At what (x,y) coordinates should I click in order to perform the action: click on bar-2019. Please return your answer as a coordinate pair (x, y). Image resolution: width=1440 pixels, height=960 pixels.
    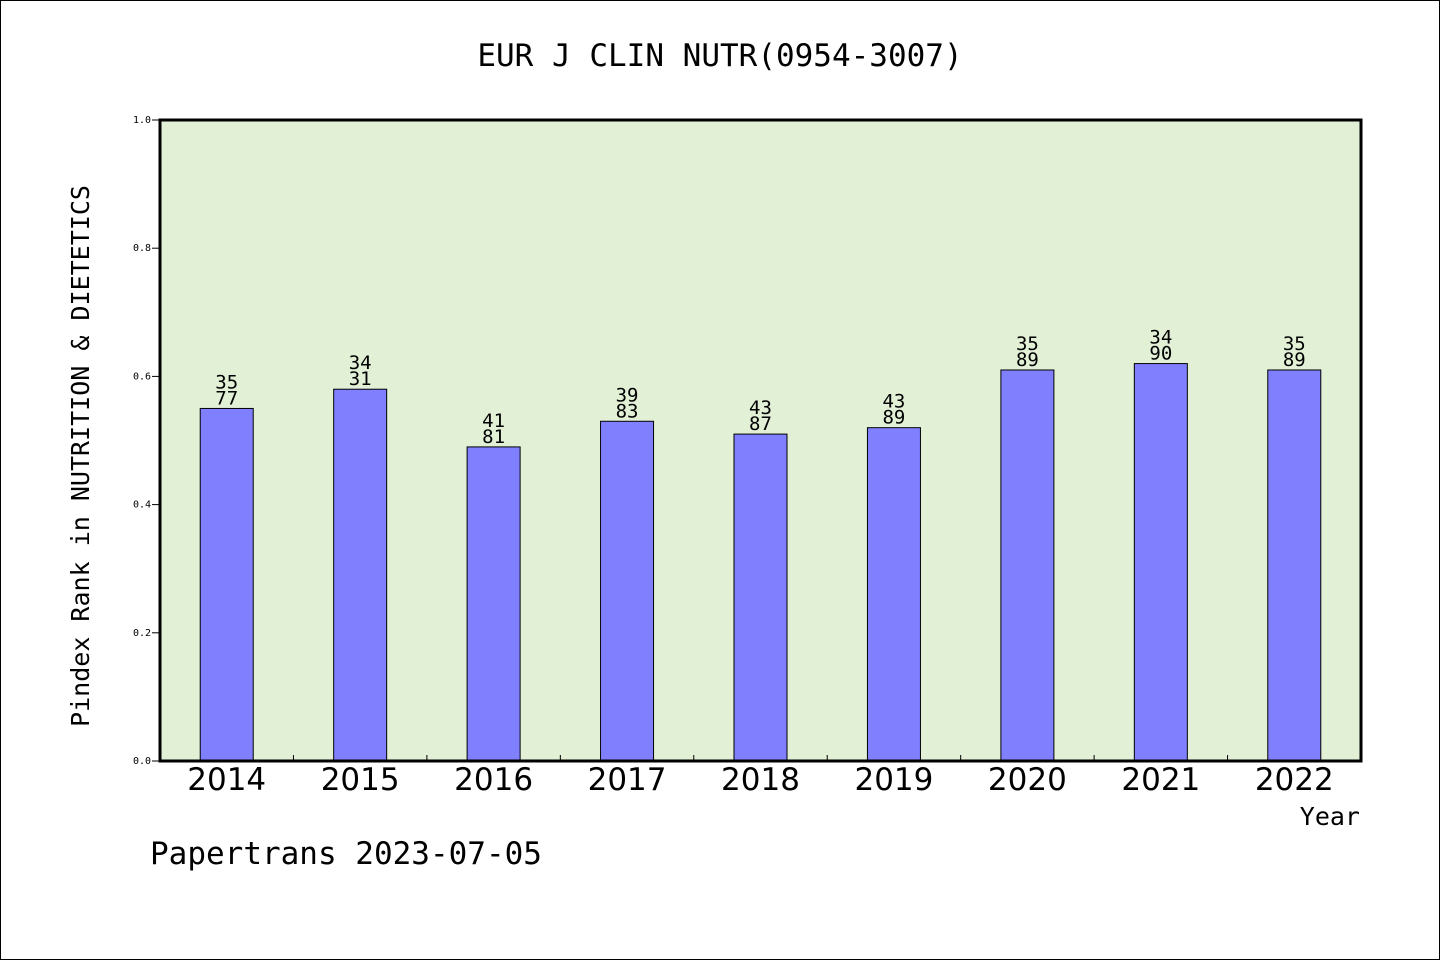
    Looking at the image, I should click on (893, 594).